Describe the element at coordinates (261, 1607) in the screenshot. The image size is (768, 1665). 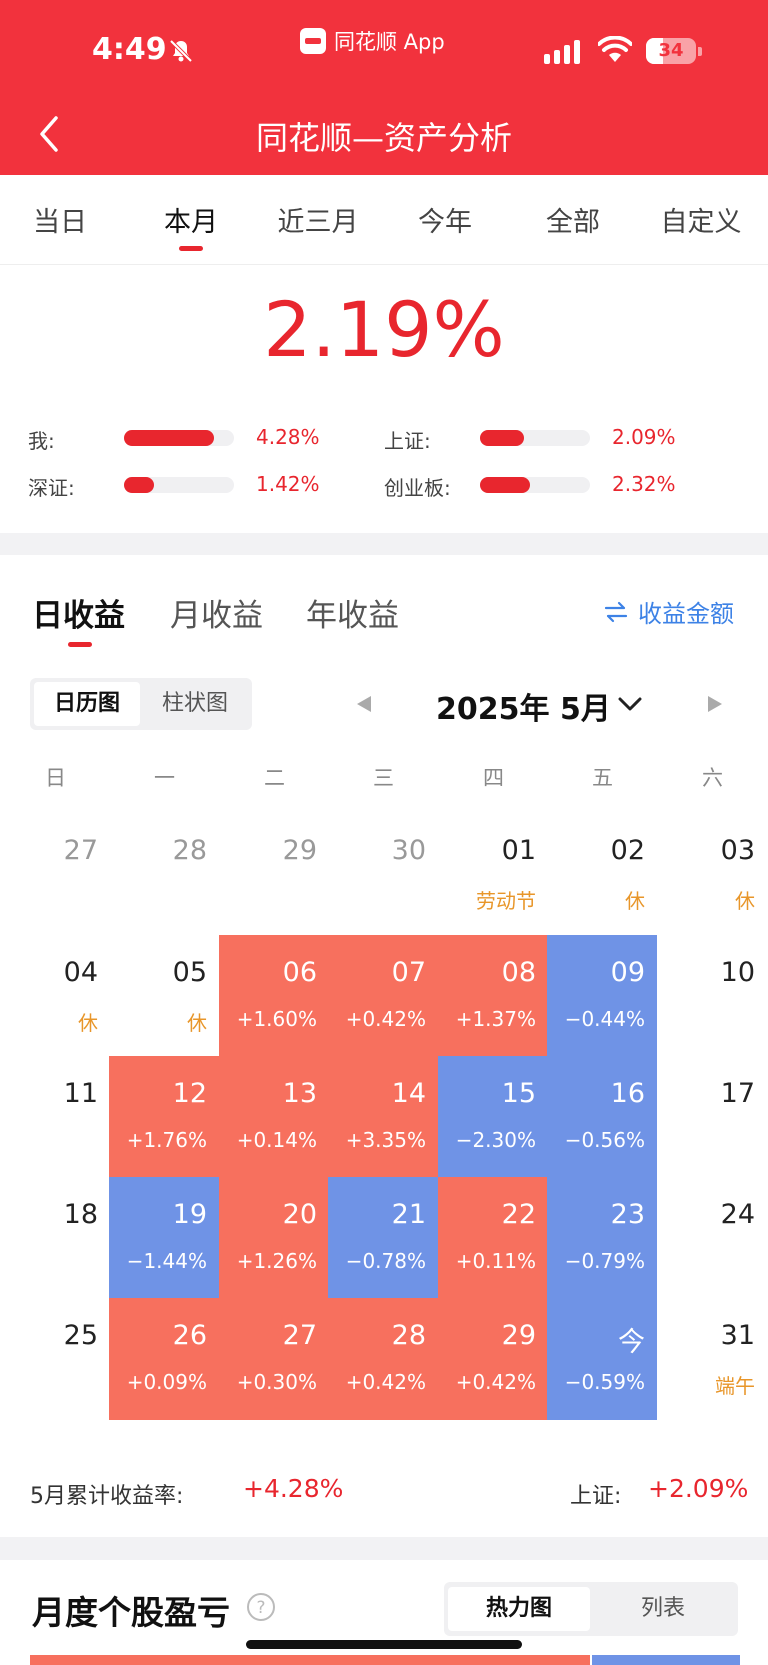
I see `help-icon: ?` at that location.